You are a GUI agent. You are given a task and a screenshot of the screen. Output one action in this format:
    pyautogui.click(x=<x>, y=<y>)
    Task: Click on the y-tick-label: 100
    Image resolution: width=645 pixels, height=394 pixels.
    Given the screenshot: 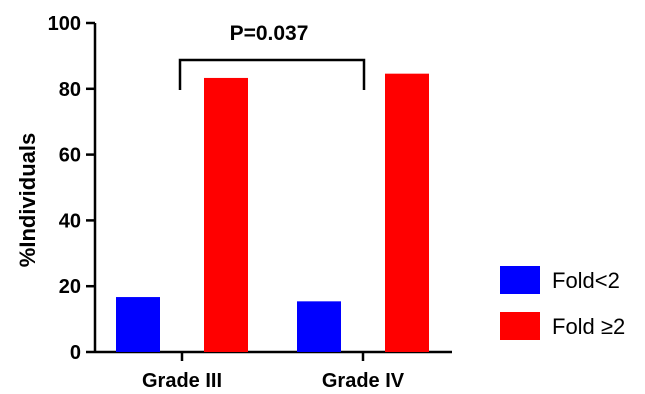 What is the action you would take?
    pyautogui.click(x=64, y=24)
    